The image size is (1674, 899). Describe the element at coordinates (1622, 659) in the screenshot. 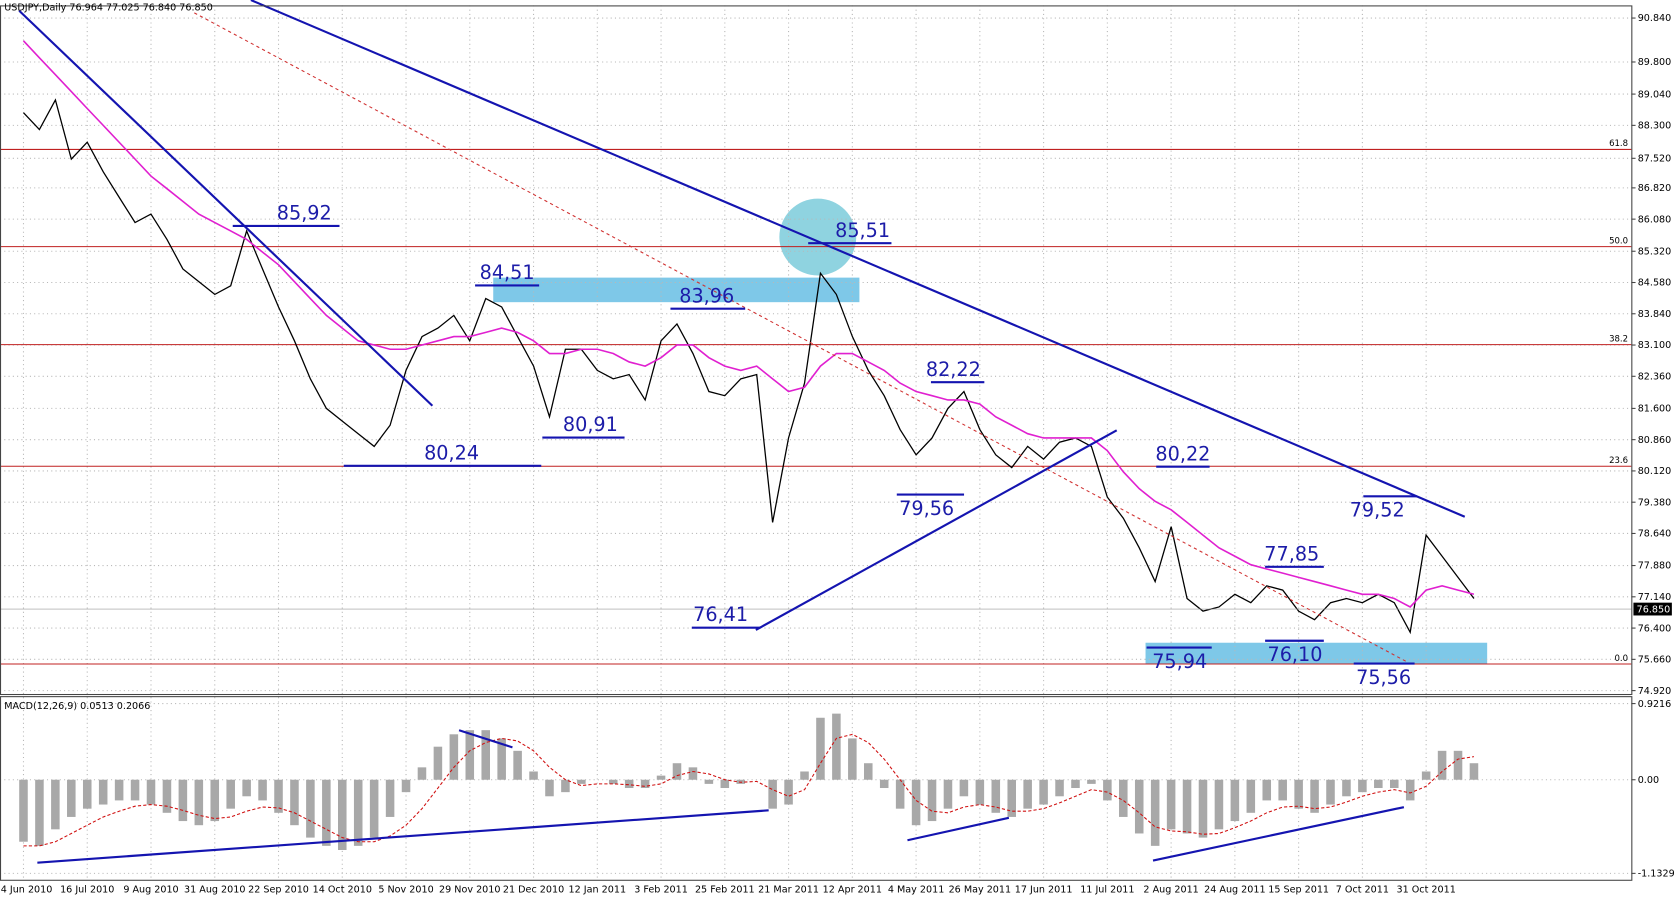

I see `fib-label: 0.0` at that location.